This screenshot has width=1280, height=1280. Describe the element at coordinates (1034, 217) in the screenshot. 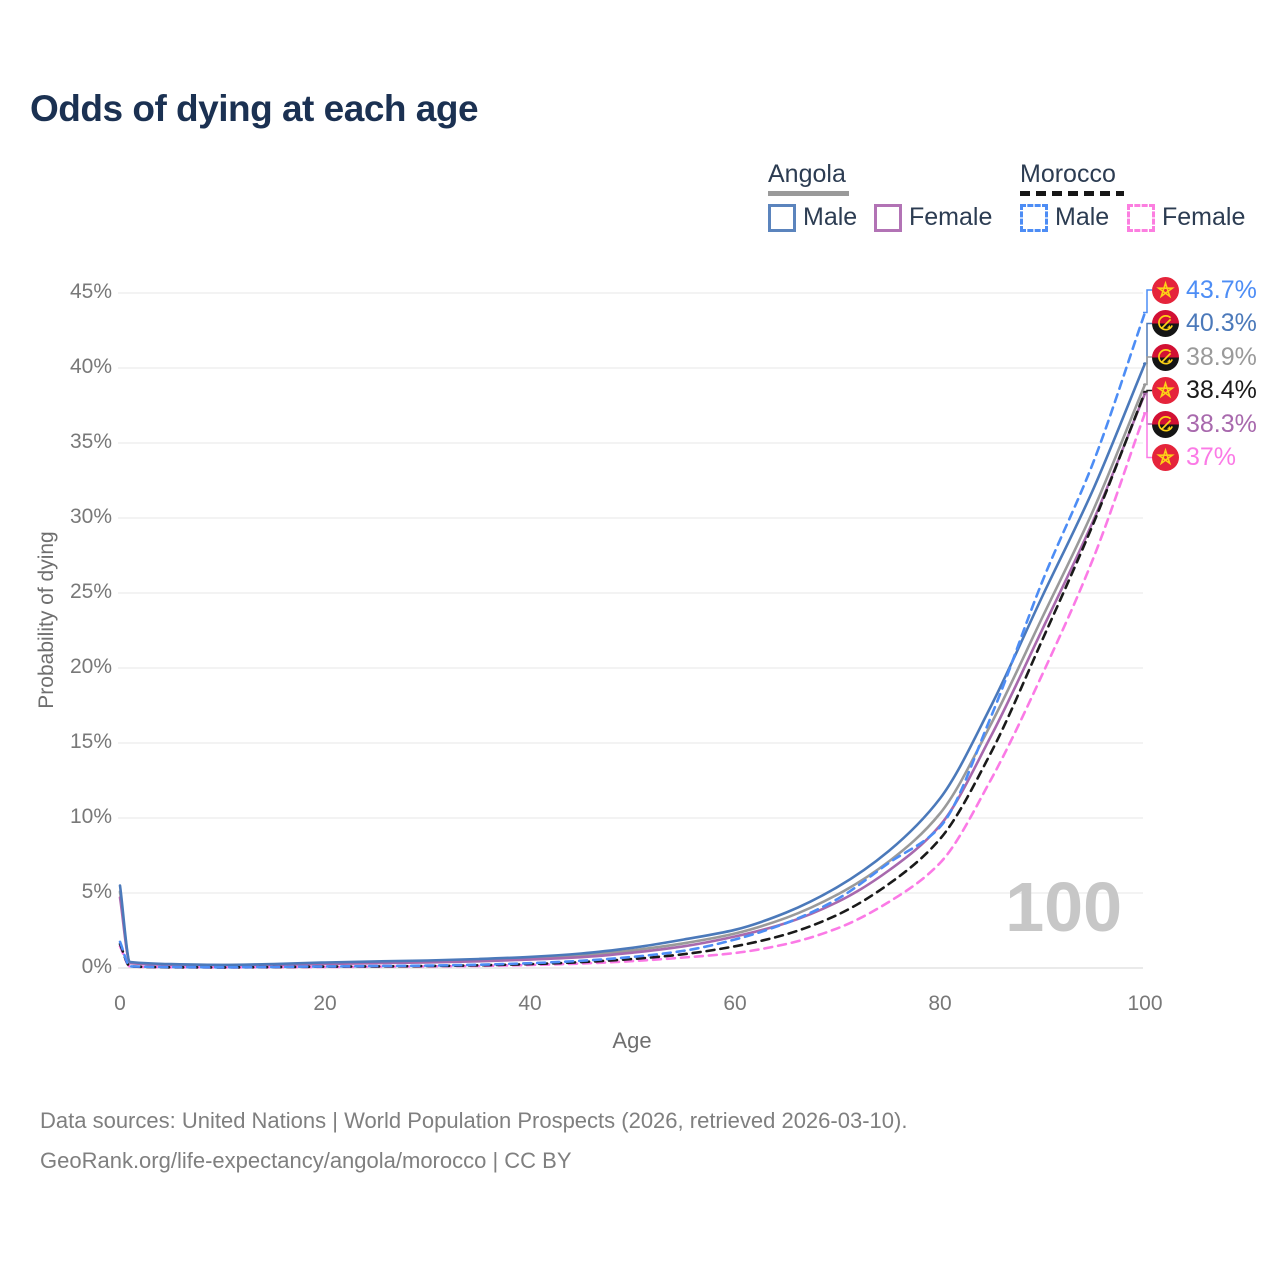

I see `morocco-male-swatch-icon` at that location.